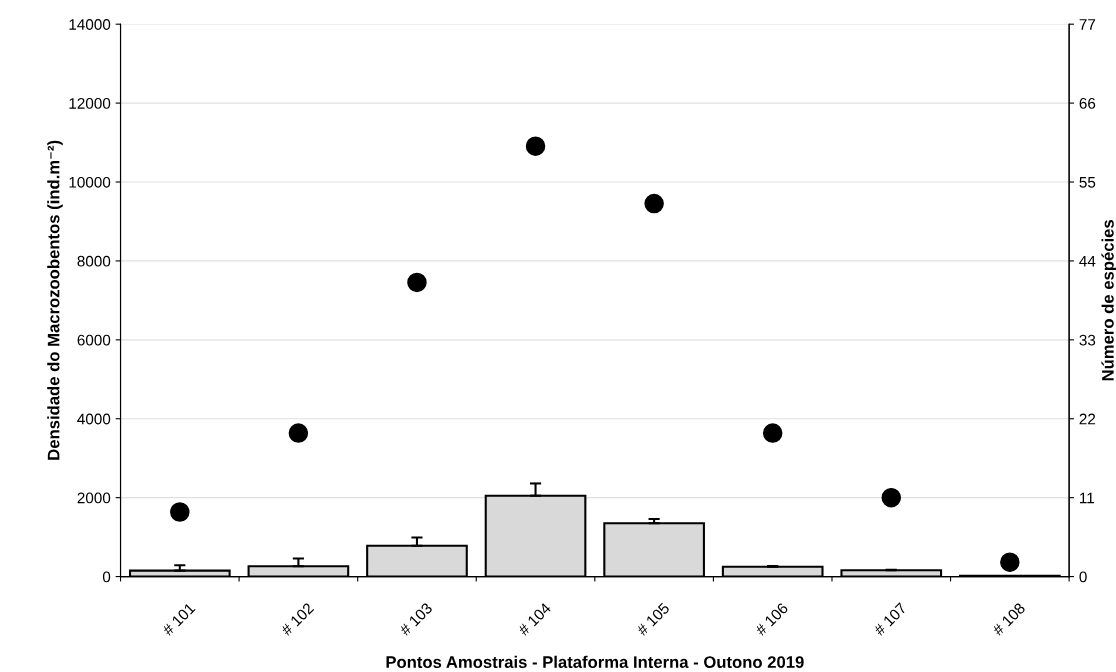  I want to click on y2-tick-label: 55, so click(1087, 182).